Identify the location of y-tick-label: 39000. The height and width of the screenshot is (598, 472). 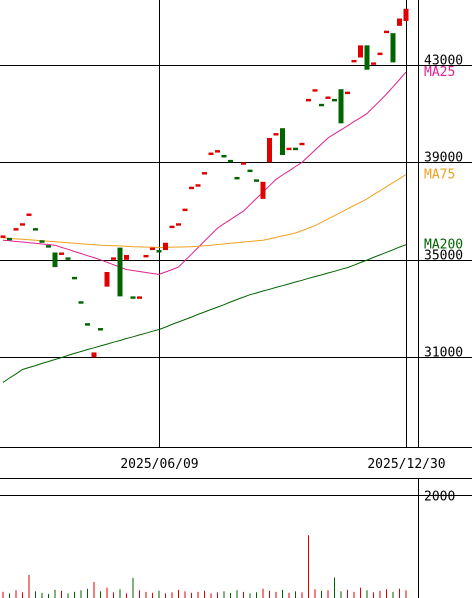
(443, 158).